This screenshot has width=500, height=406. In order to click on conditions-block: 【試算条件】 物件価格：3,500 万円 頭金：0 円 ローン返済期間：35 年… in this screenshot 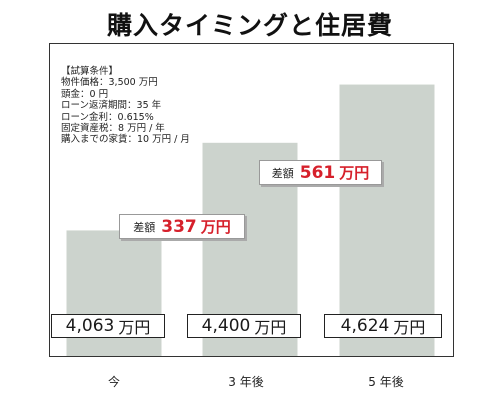, I will do `click(125, 106)`.